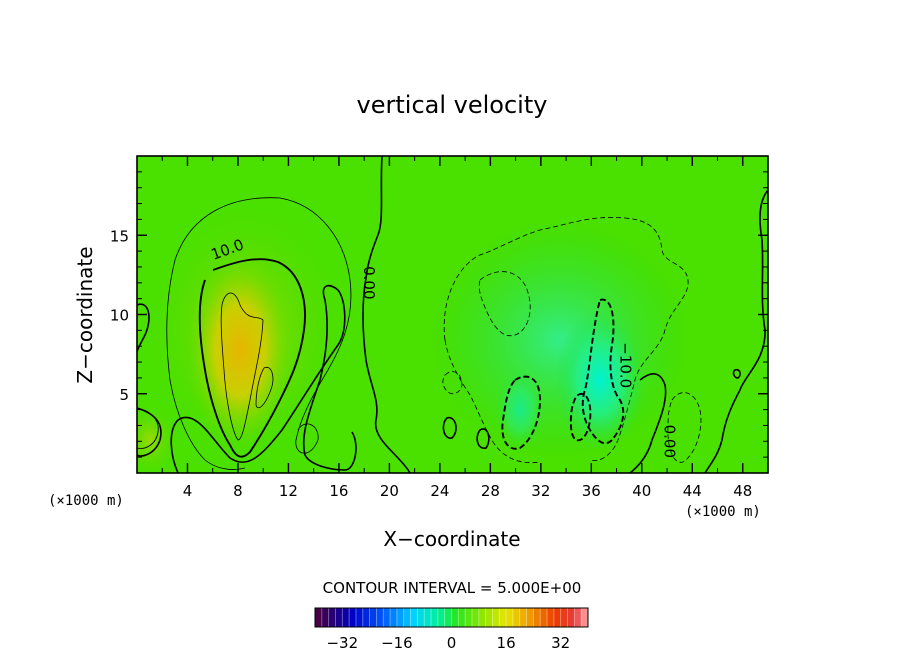 This screenshot has height=654, width=904. Describe the element at coordinates (264, 387) in the screenshot. I see `contour-plus15-small` at that location.